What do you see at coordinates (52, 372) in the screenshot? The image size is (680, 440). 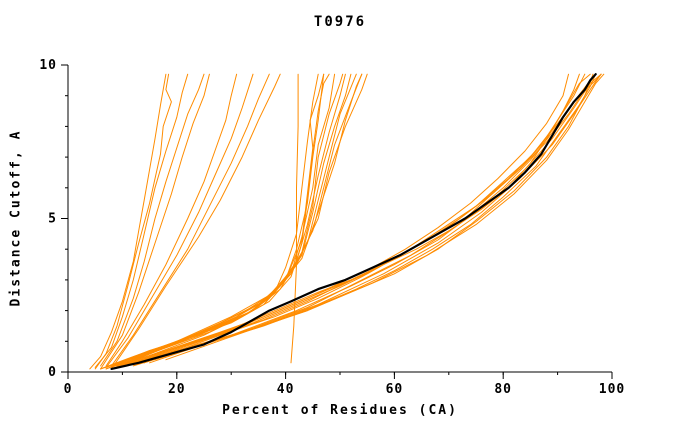 I see `y-tick-label: 0` at bounding box center [52, 372].